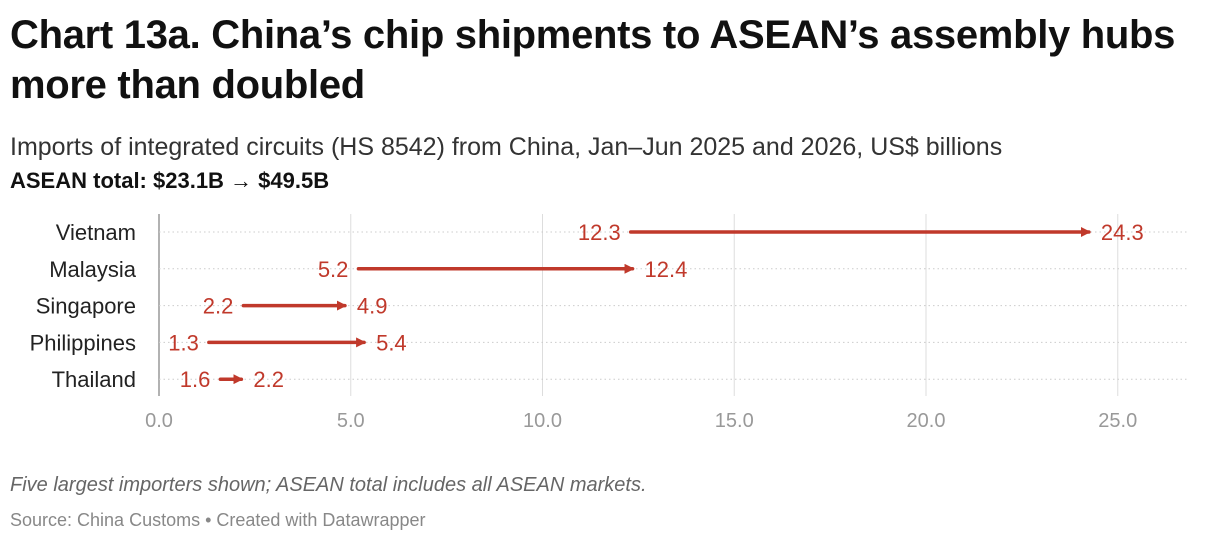 The width and height of the screenshot is (1220, 544). I want to click on end-value-label: 24.3, so click(1122, 232).